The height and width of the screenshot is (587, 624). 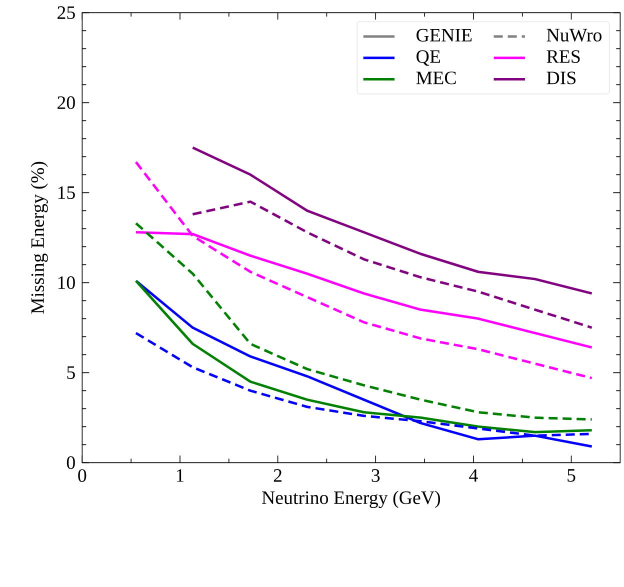 What do you see at coordinates (436, 78) in the screenshot?
I see `legend-label: MEC` at bounding box center [436, 78].